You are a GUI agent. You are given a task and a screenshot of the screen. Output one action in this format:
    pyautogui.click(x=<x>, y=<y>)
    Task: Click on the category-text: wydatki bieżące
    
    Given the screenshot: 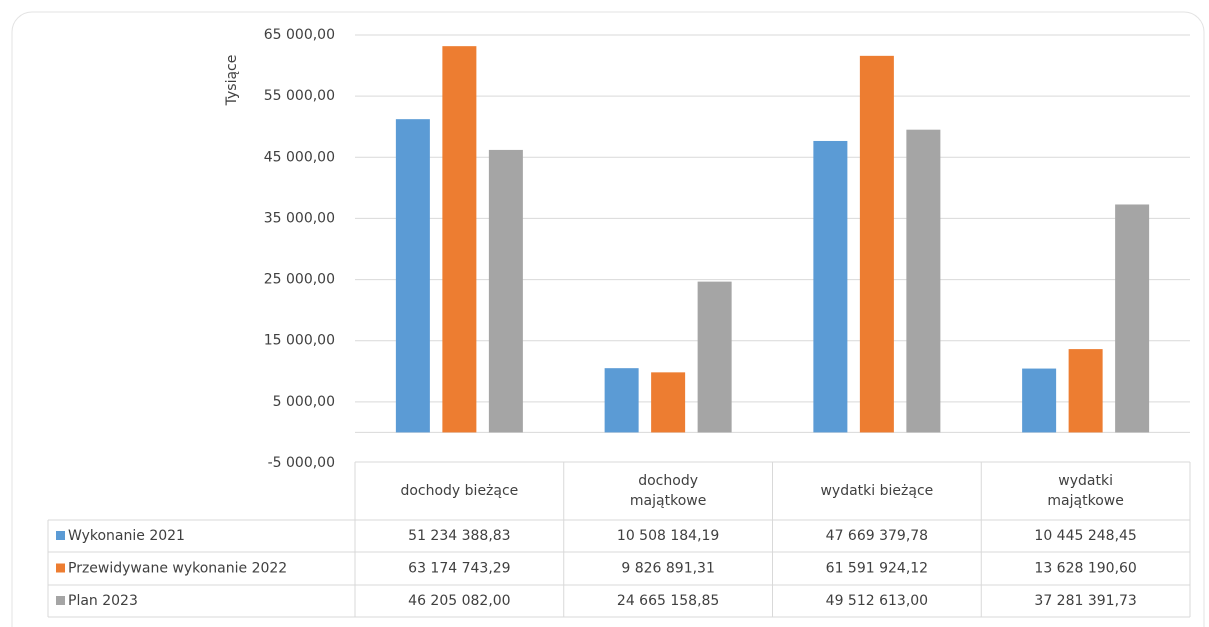 What is the action you would take?
    pyautogui.click(x=877, y=491)
    